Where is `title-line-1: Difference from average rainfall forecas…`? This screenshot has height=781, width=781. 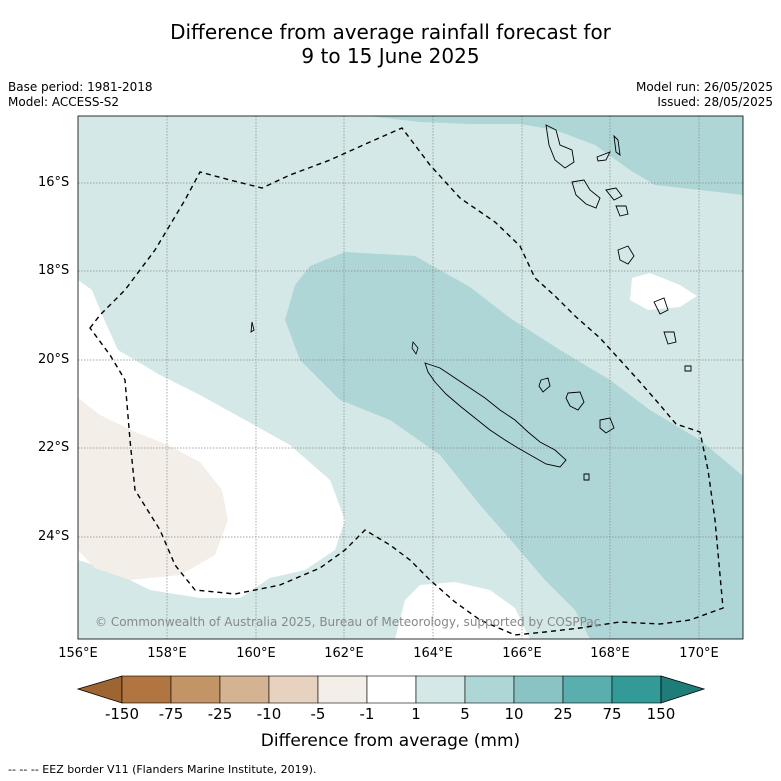 title-line-1: Difference from average rainfall forecas… is located at coordinates (390, 32).